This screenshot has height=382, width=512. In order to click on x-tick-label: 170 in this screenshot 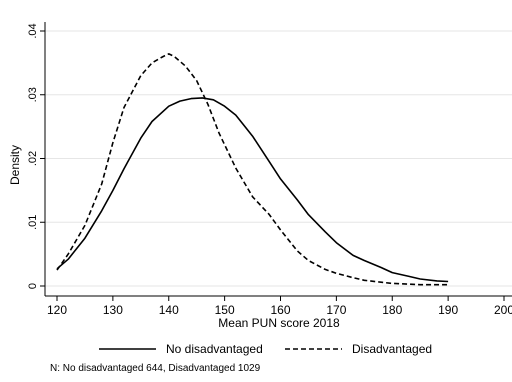, I will do `click(336, 310)`.